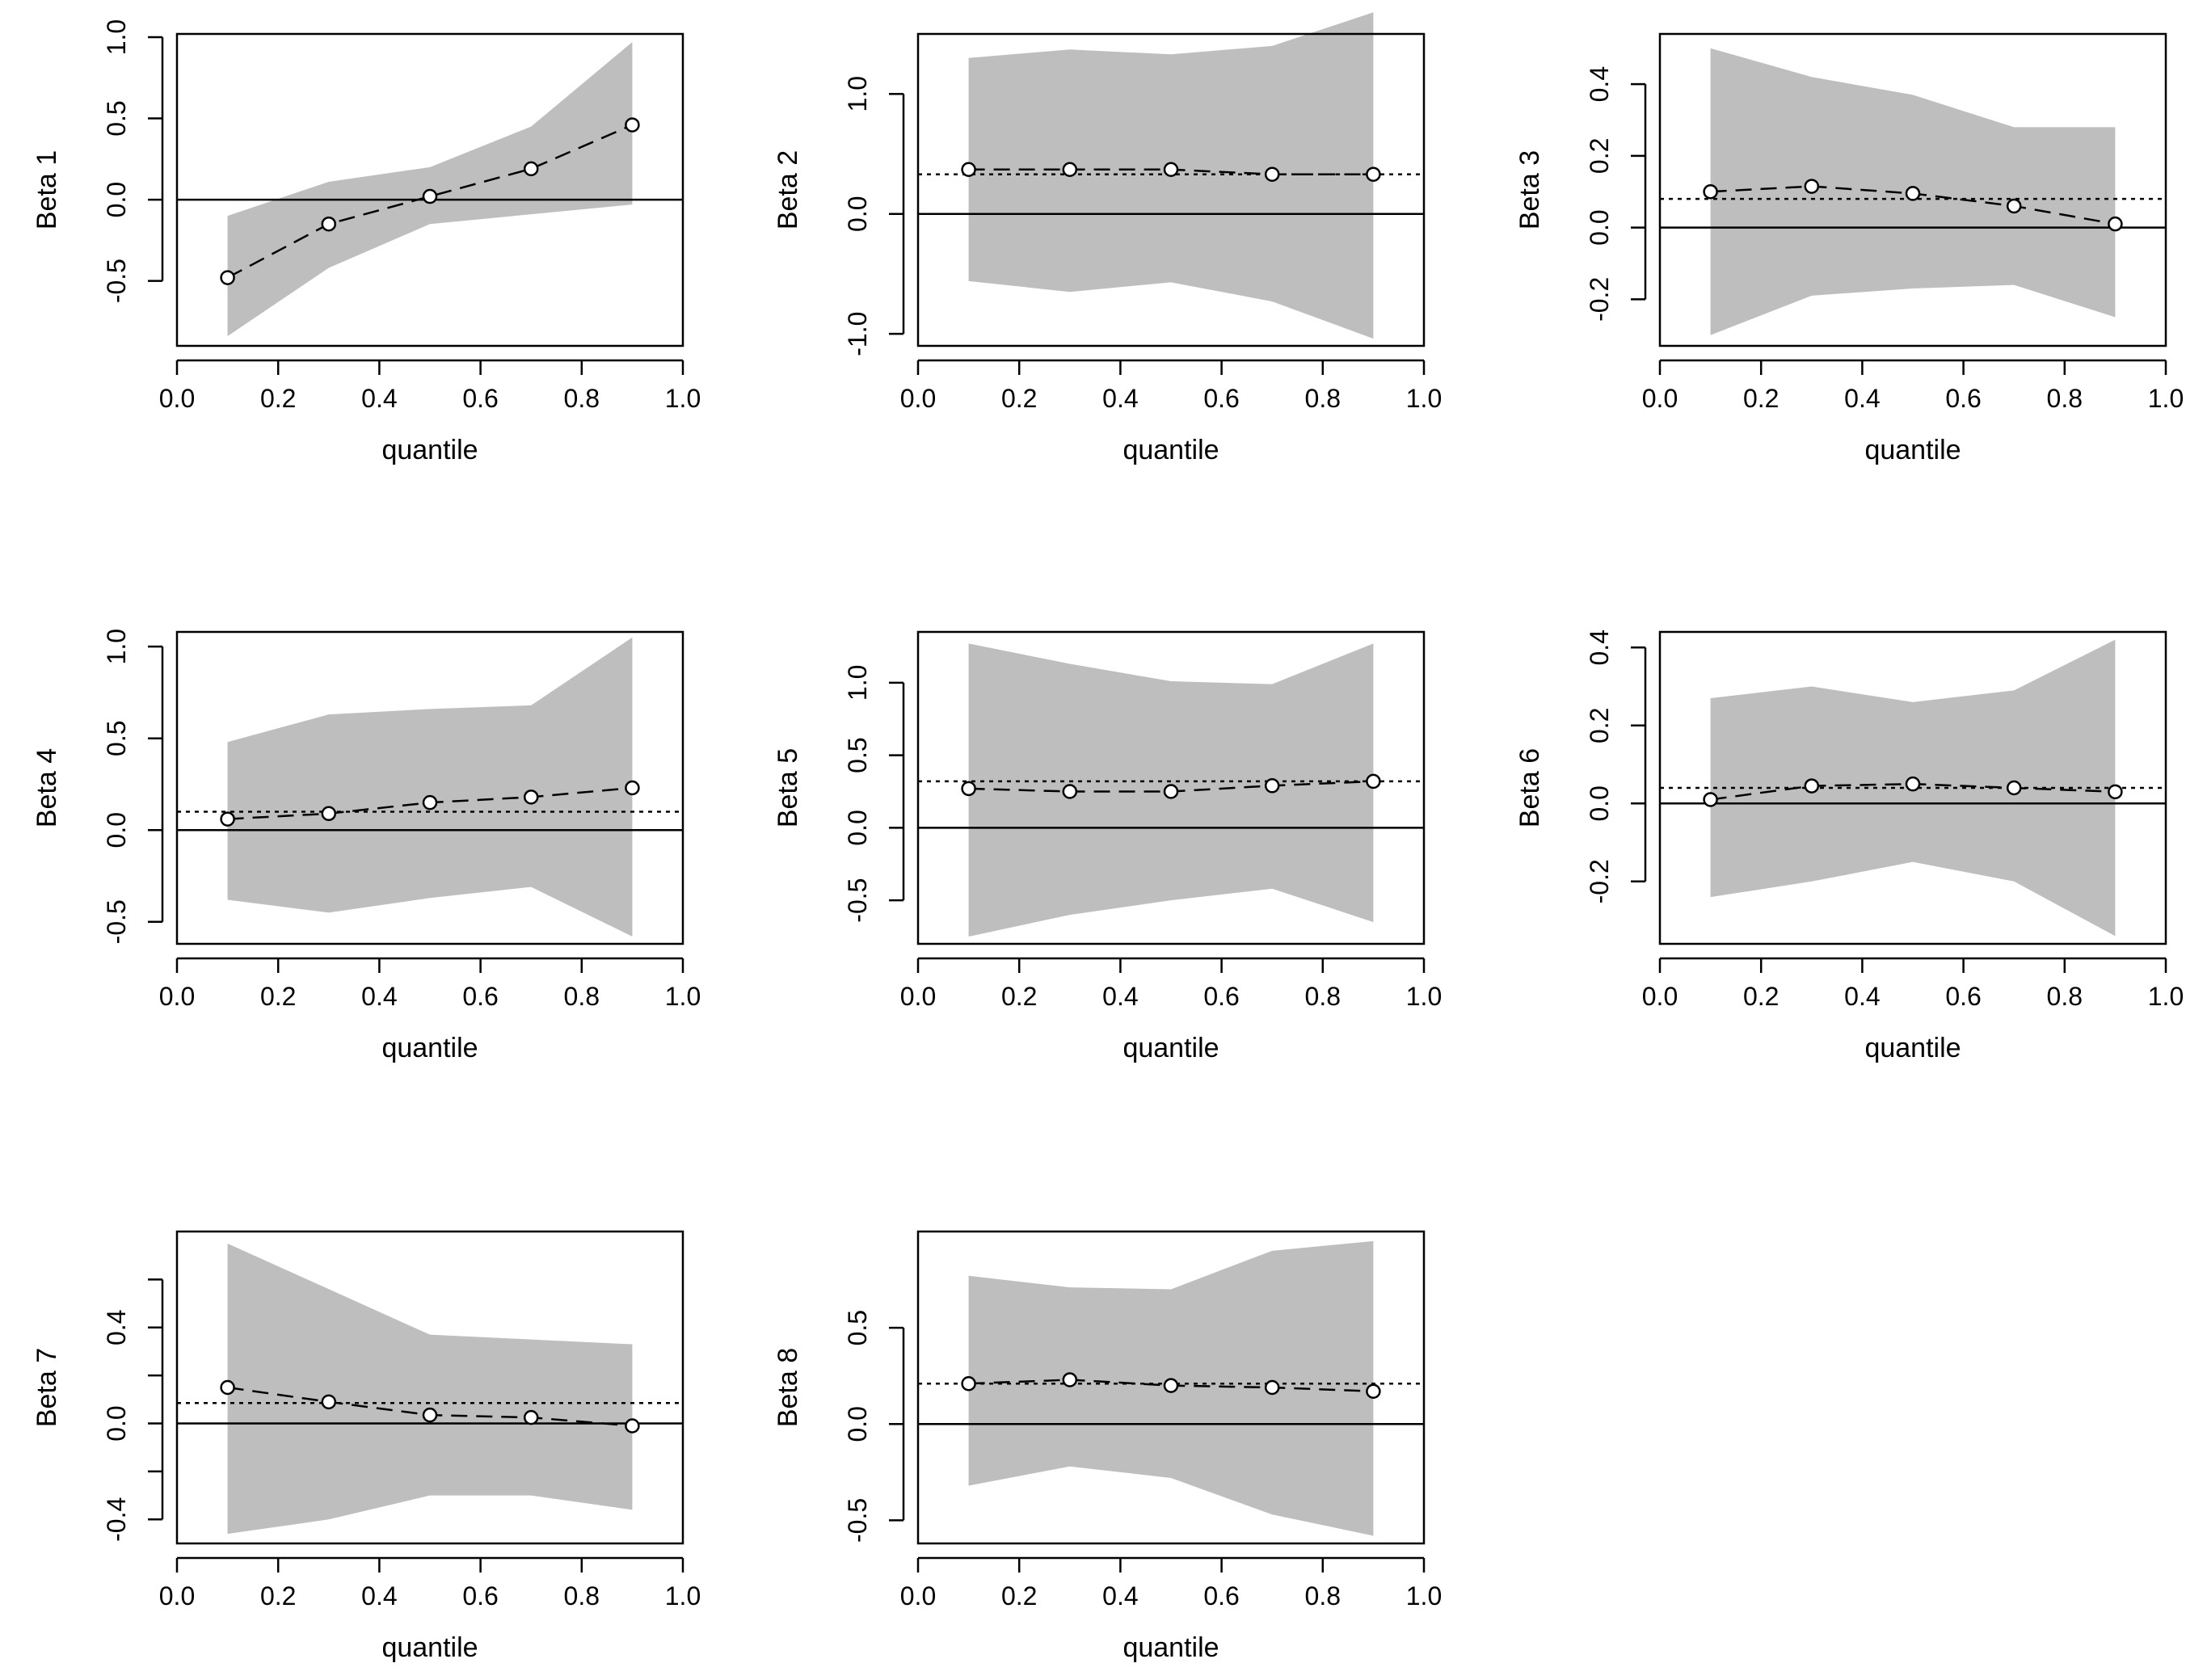  I want to click on chart-5-x-tick-label: 0.8, so click(1323, 996).